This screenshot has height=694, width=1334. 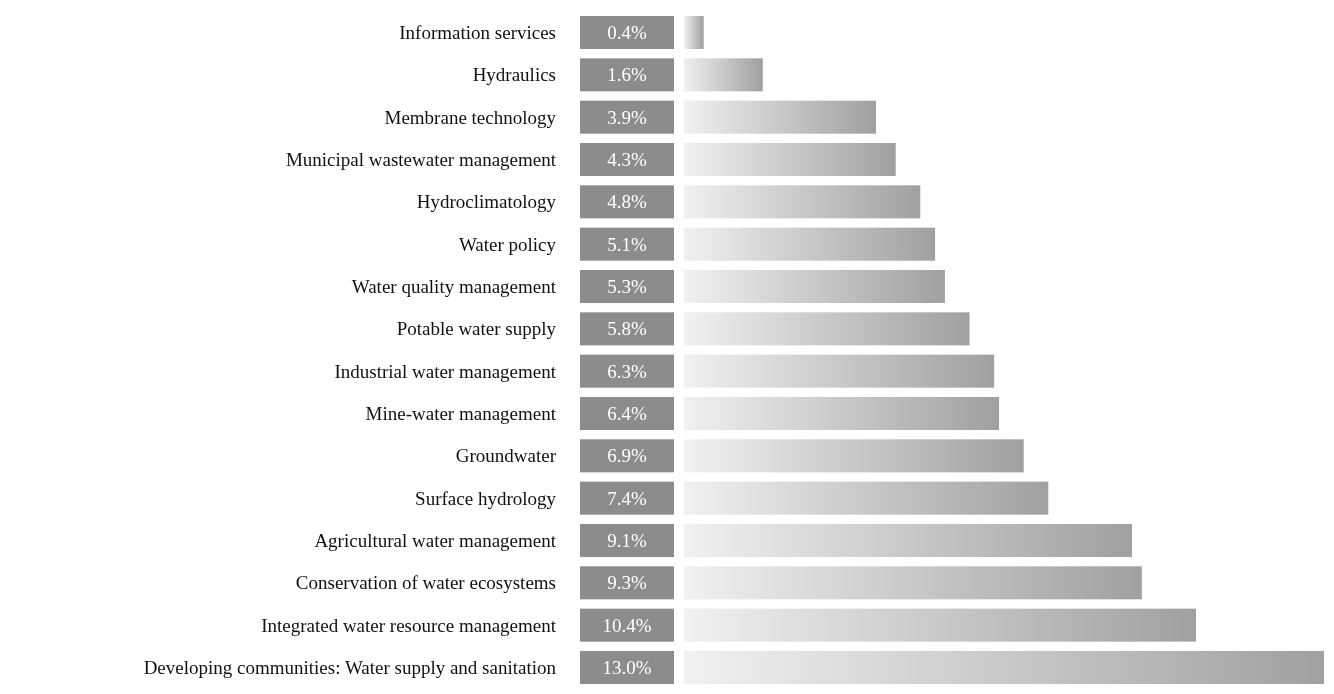 I want to click on data-label: 1.6%, so click(x=627, y=75).